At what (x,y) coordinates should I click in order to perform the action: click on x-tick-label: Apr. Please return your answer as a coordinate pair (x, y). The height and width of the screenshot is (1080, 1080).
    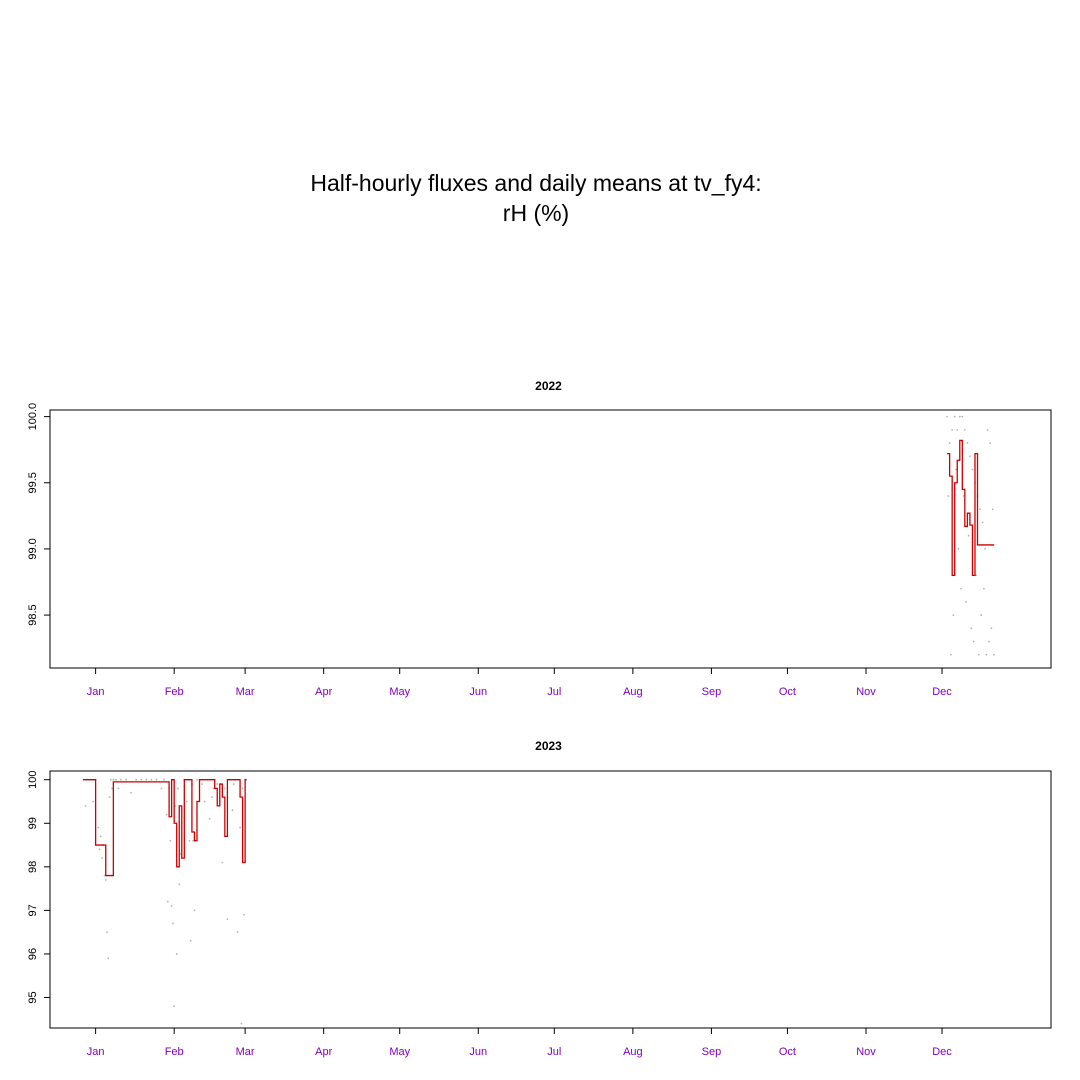
    Looking at the image, I should click on (323, 692).